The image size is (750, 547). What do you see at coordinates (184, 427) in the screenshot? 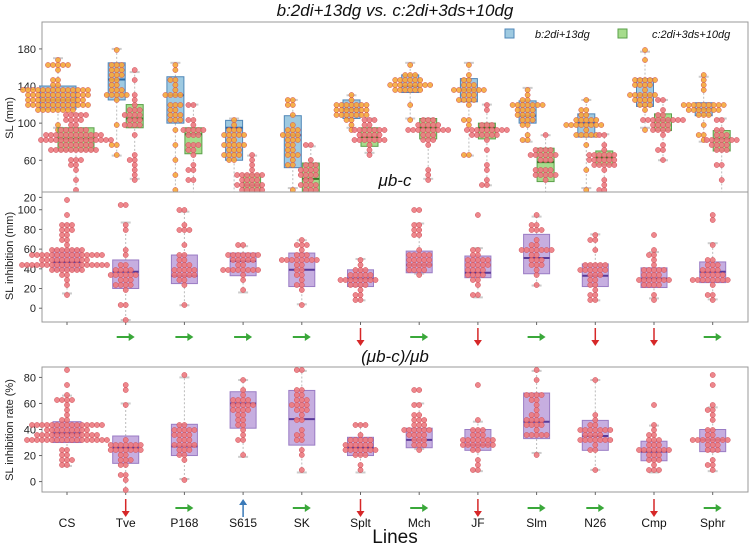
I see `box-P168` at bounding box center [184, 427].